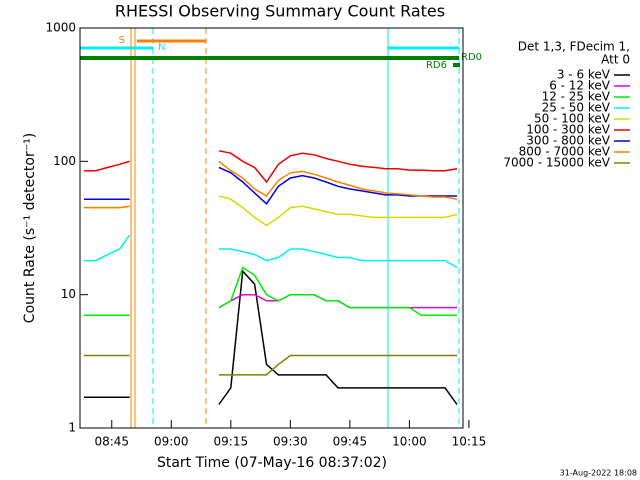  I want to click on x-tick-label: 10:00, so click(409, 442).